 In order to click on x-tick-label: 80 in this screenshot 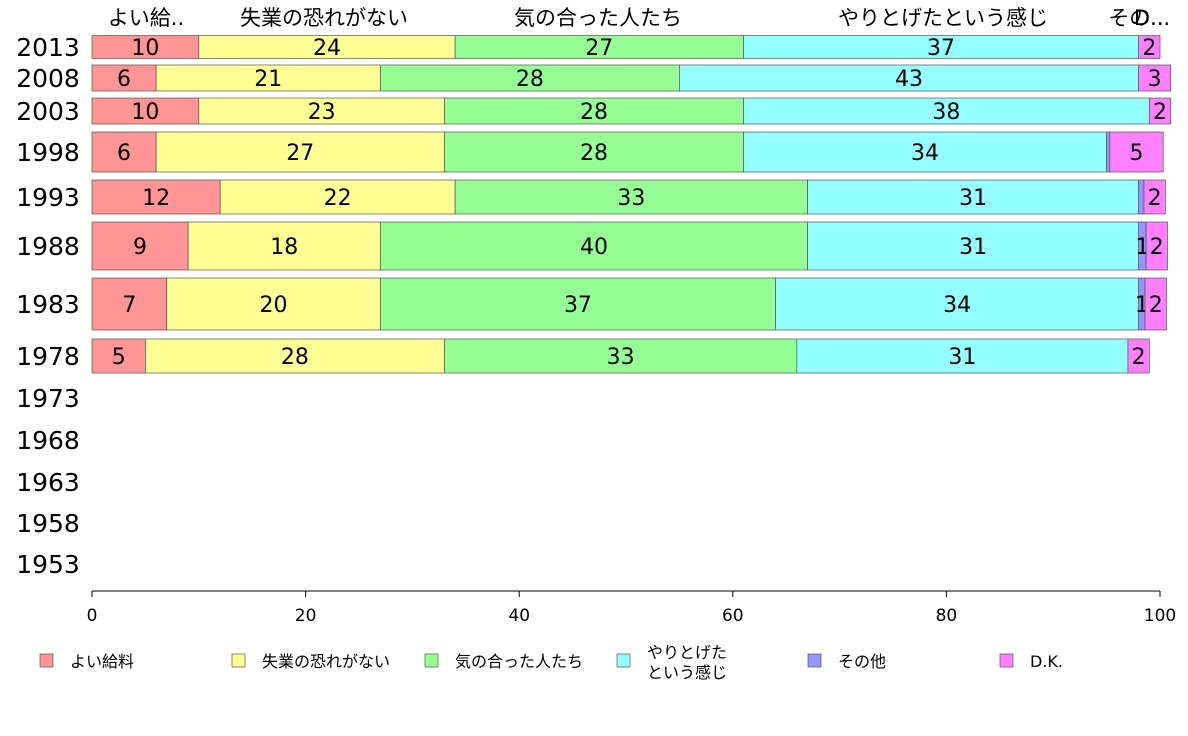, I will do `click(947, 616)`.